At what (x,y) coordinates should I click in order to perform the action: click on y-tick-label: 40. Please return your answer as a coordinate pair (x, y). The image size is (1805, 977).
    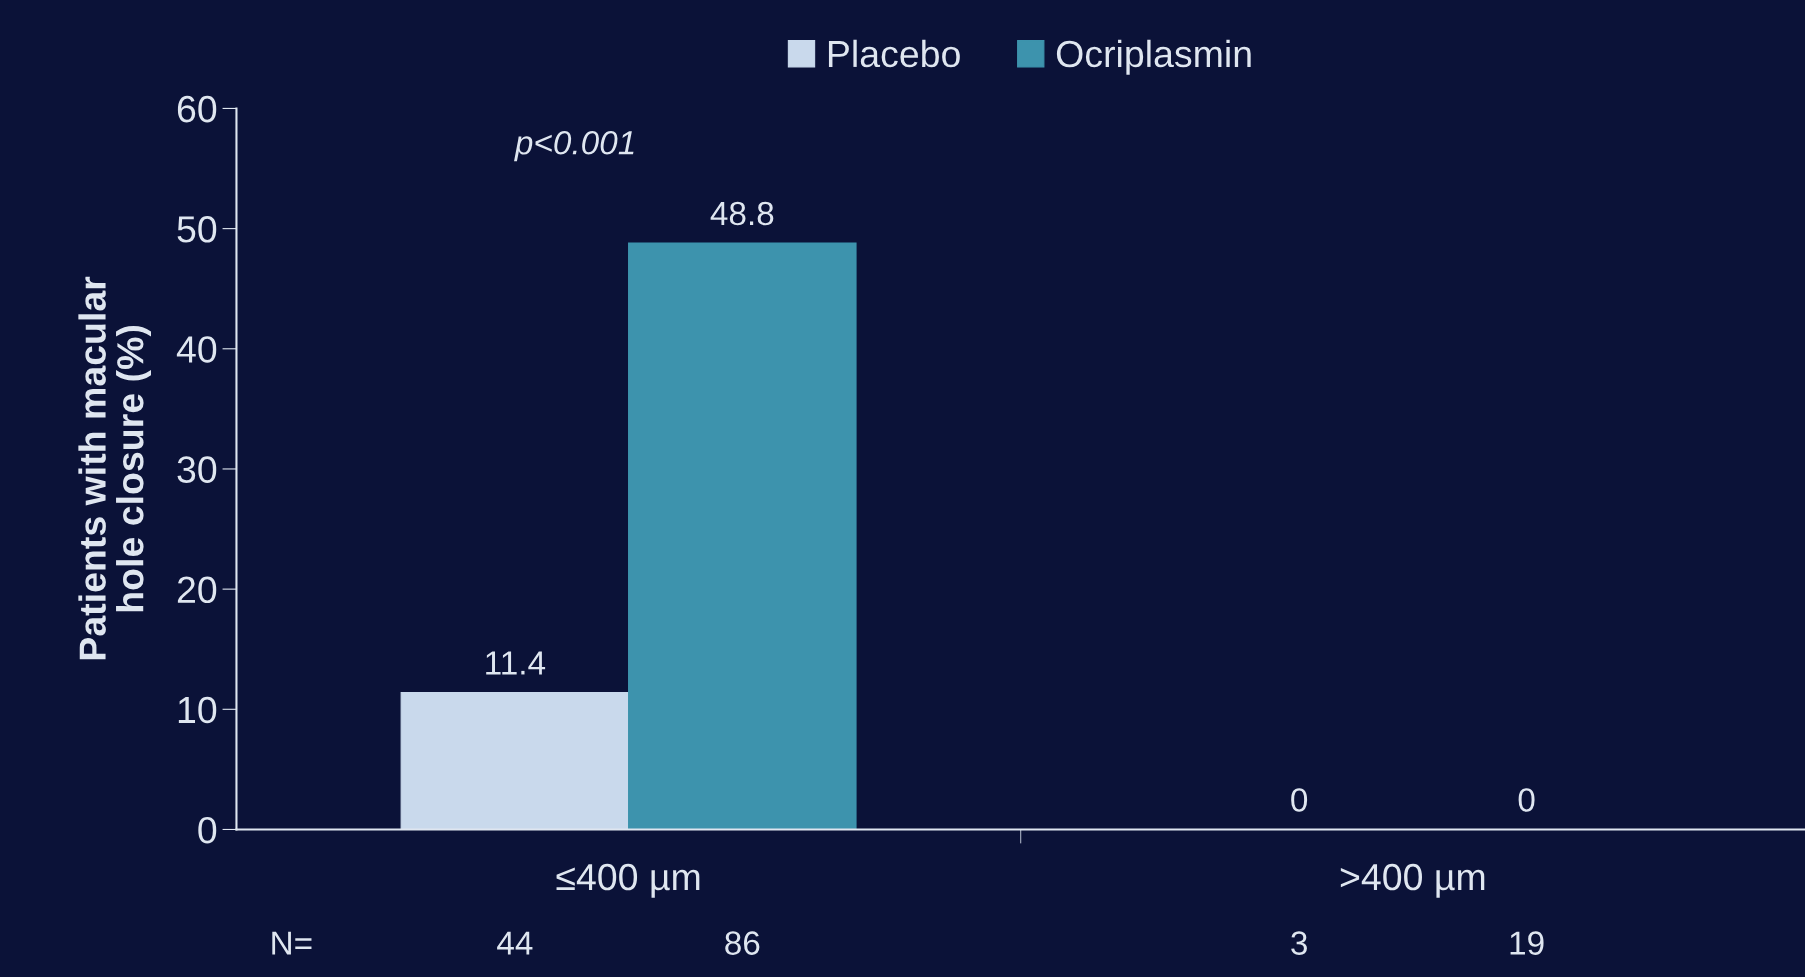
    Looking at the image, I should click on (196, 349).